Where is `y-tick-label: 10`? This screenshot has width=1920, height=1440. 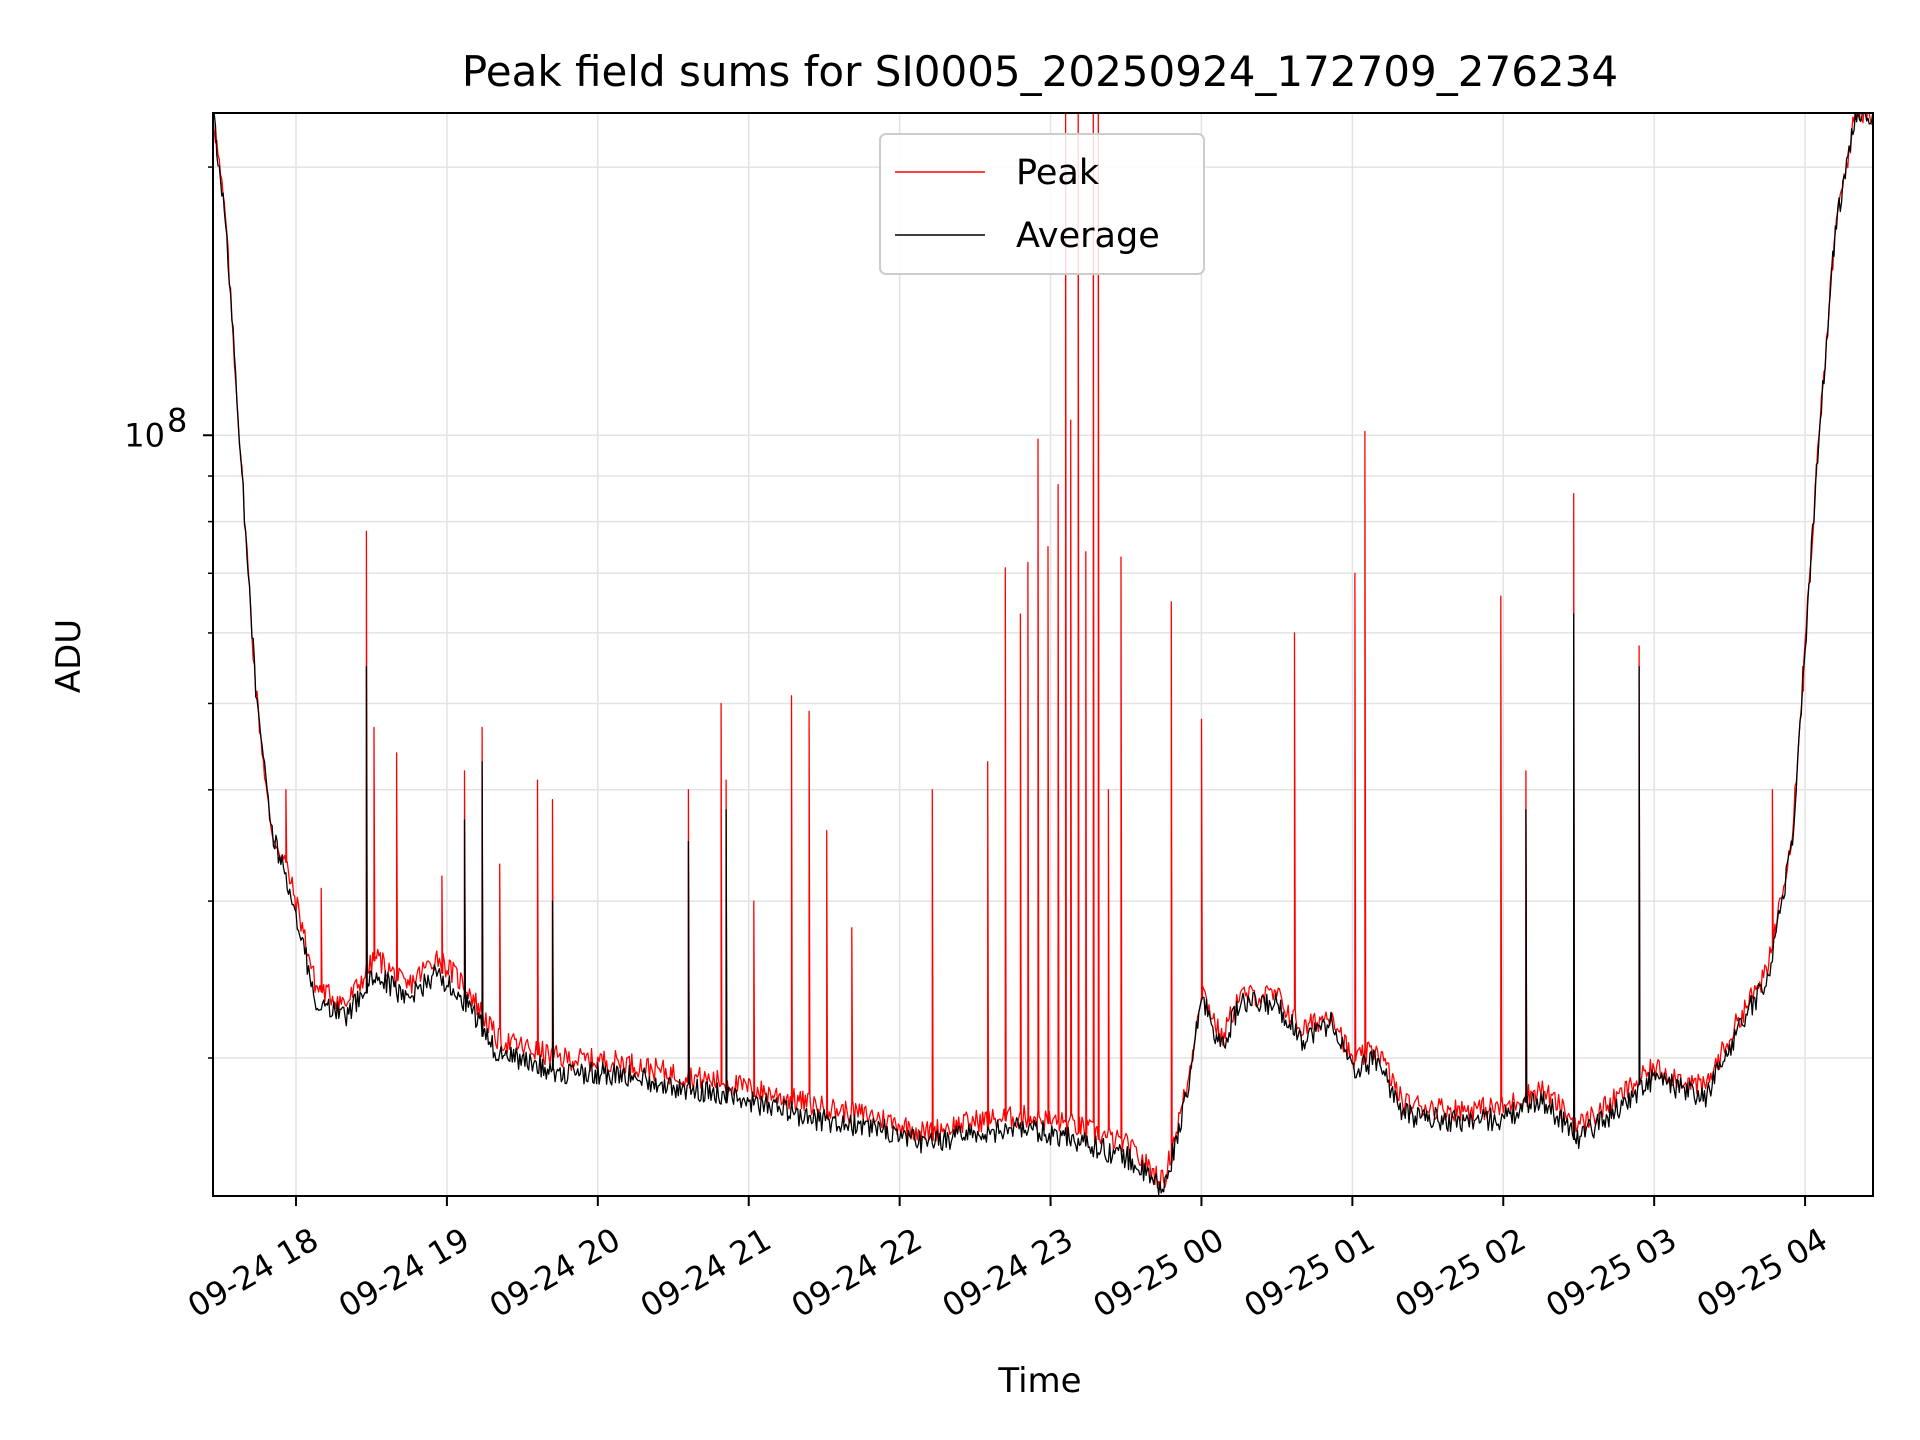 y-tick-label: 10 is located at coordinates (144, 435).